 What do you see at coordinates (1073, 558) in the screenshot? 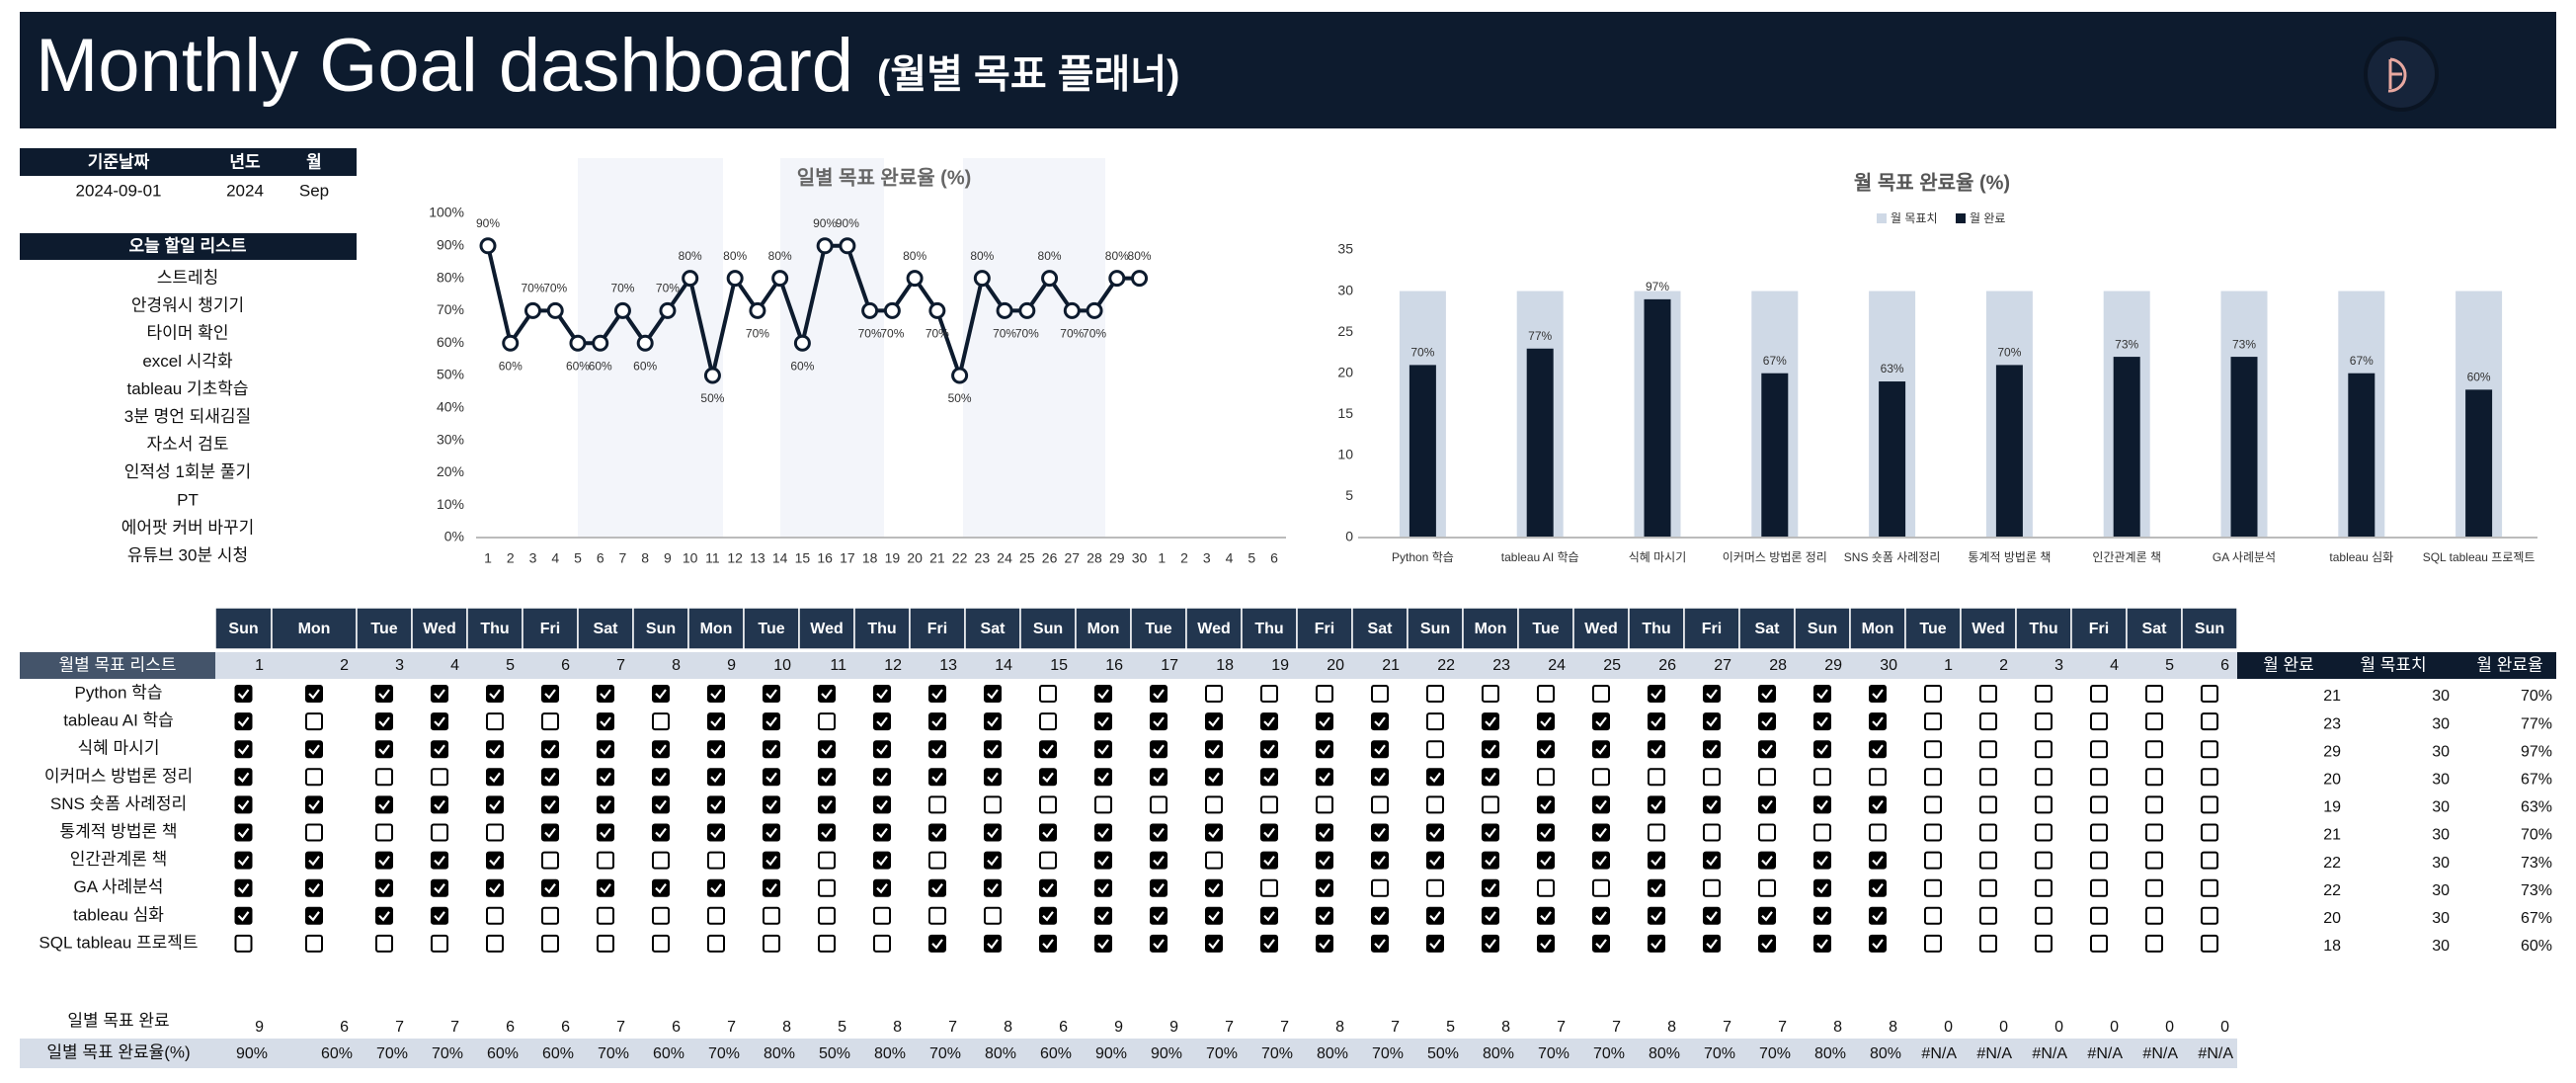
I see `x-tick-label: 27` at bounding box center [1073, 558].